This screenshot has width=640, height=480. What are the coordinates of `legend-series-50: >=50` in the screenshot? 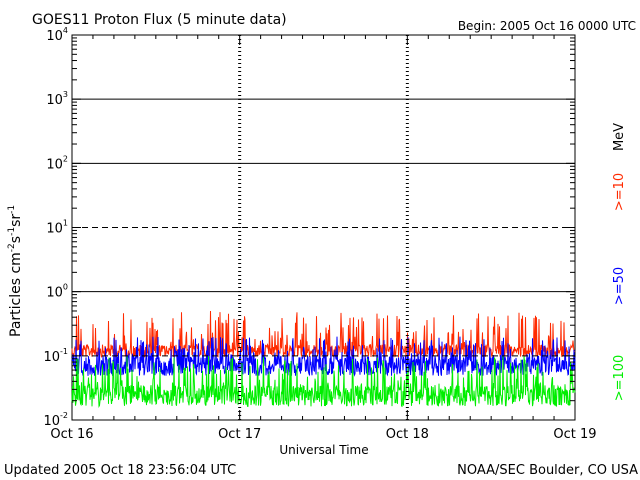 It's located at (619, 286).